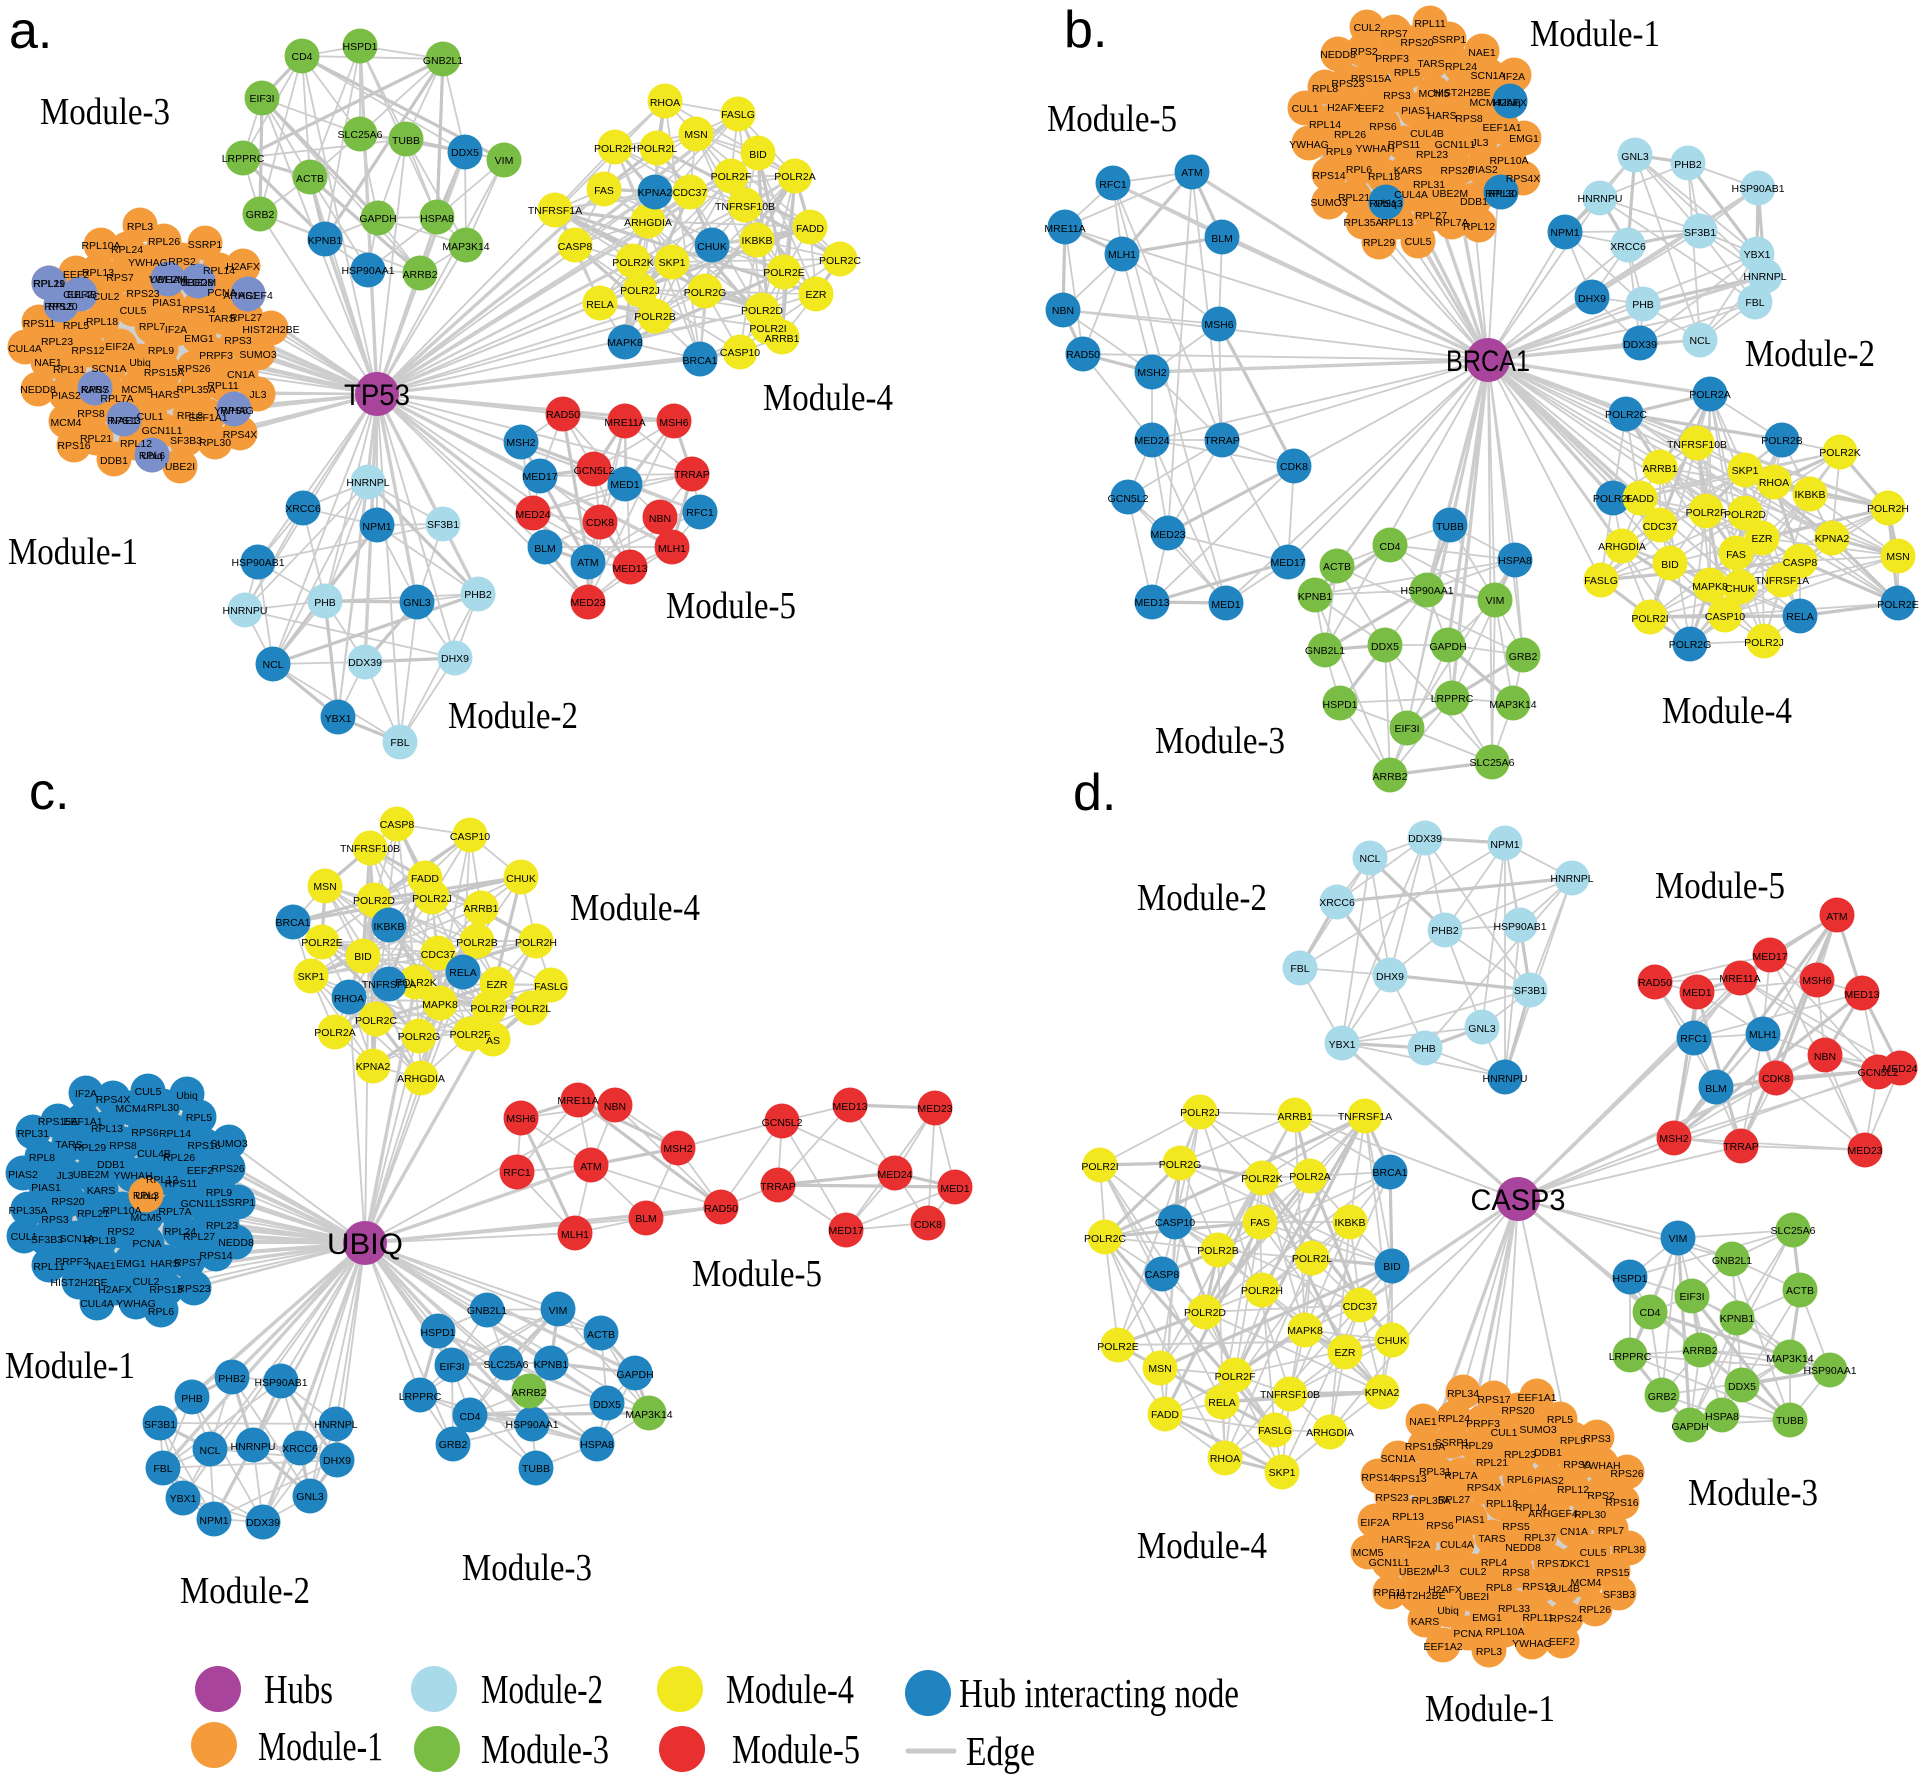 The width and height of the screenshot is (1923, 1780). I want to click on svg-text: TRRAP, so click(778, 1187).